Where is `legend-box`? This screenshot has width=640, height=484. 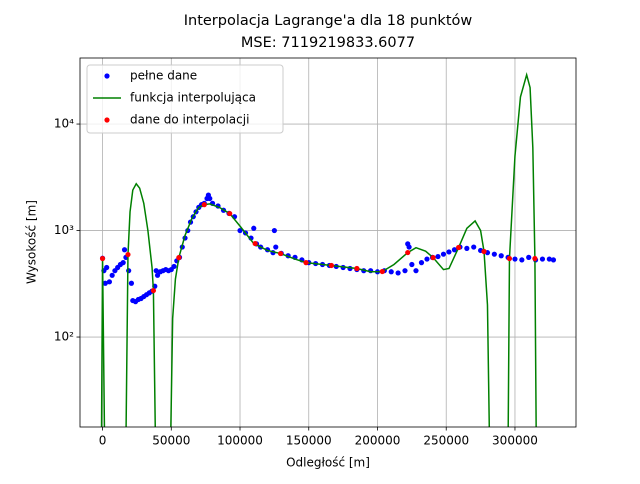 legend-box is located at coordinates (185, 99).